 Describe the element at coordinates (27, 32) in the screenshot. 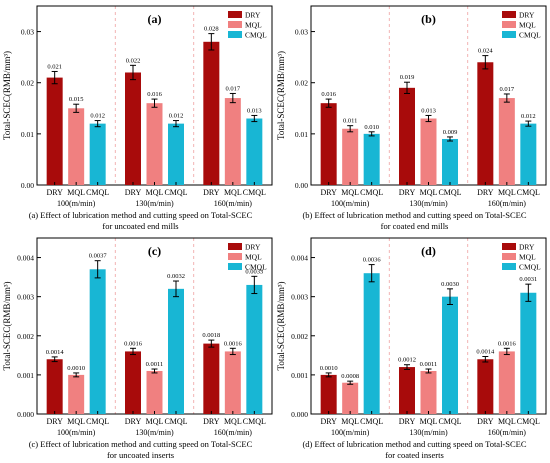

I see `y-tick-label: 0.03` at that location.